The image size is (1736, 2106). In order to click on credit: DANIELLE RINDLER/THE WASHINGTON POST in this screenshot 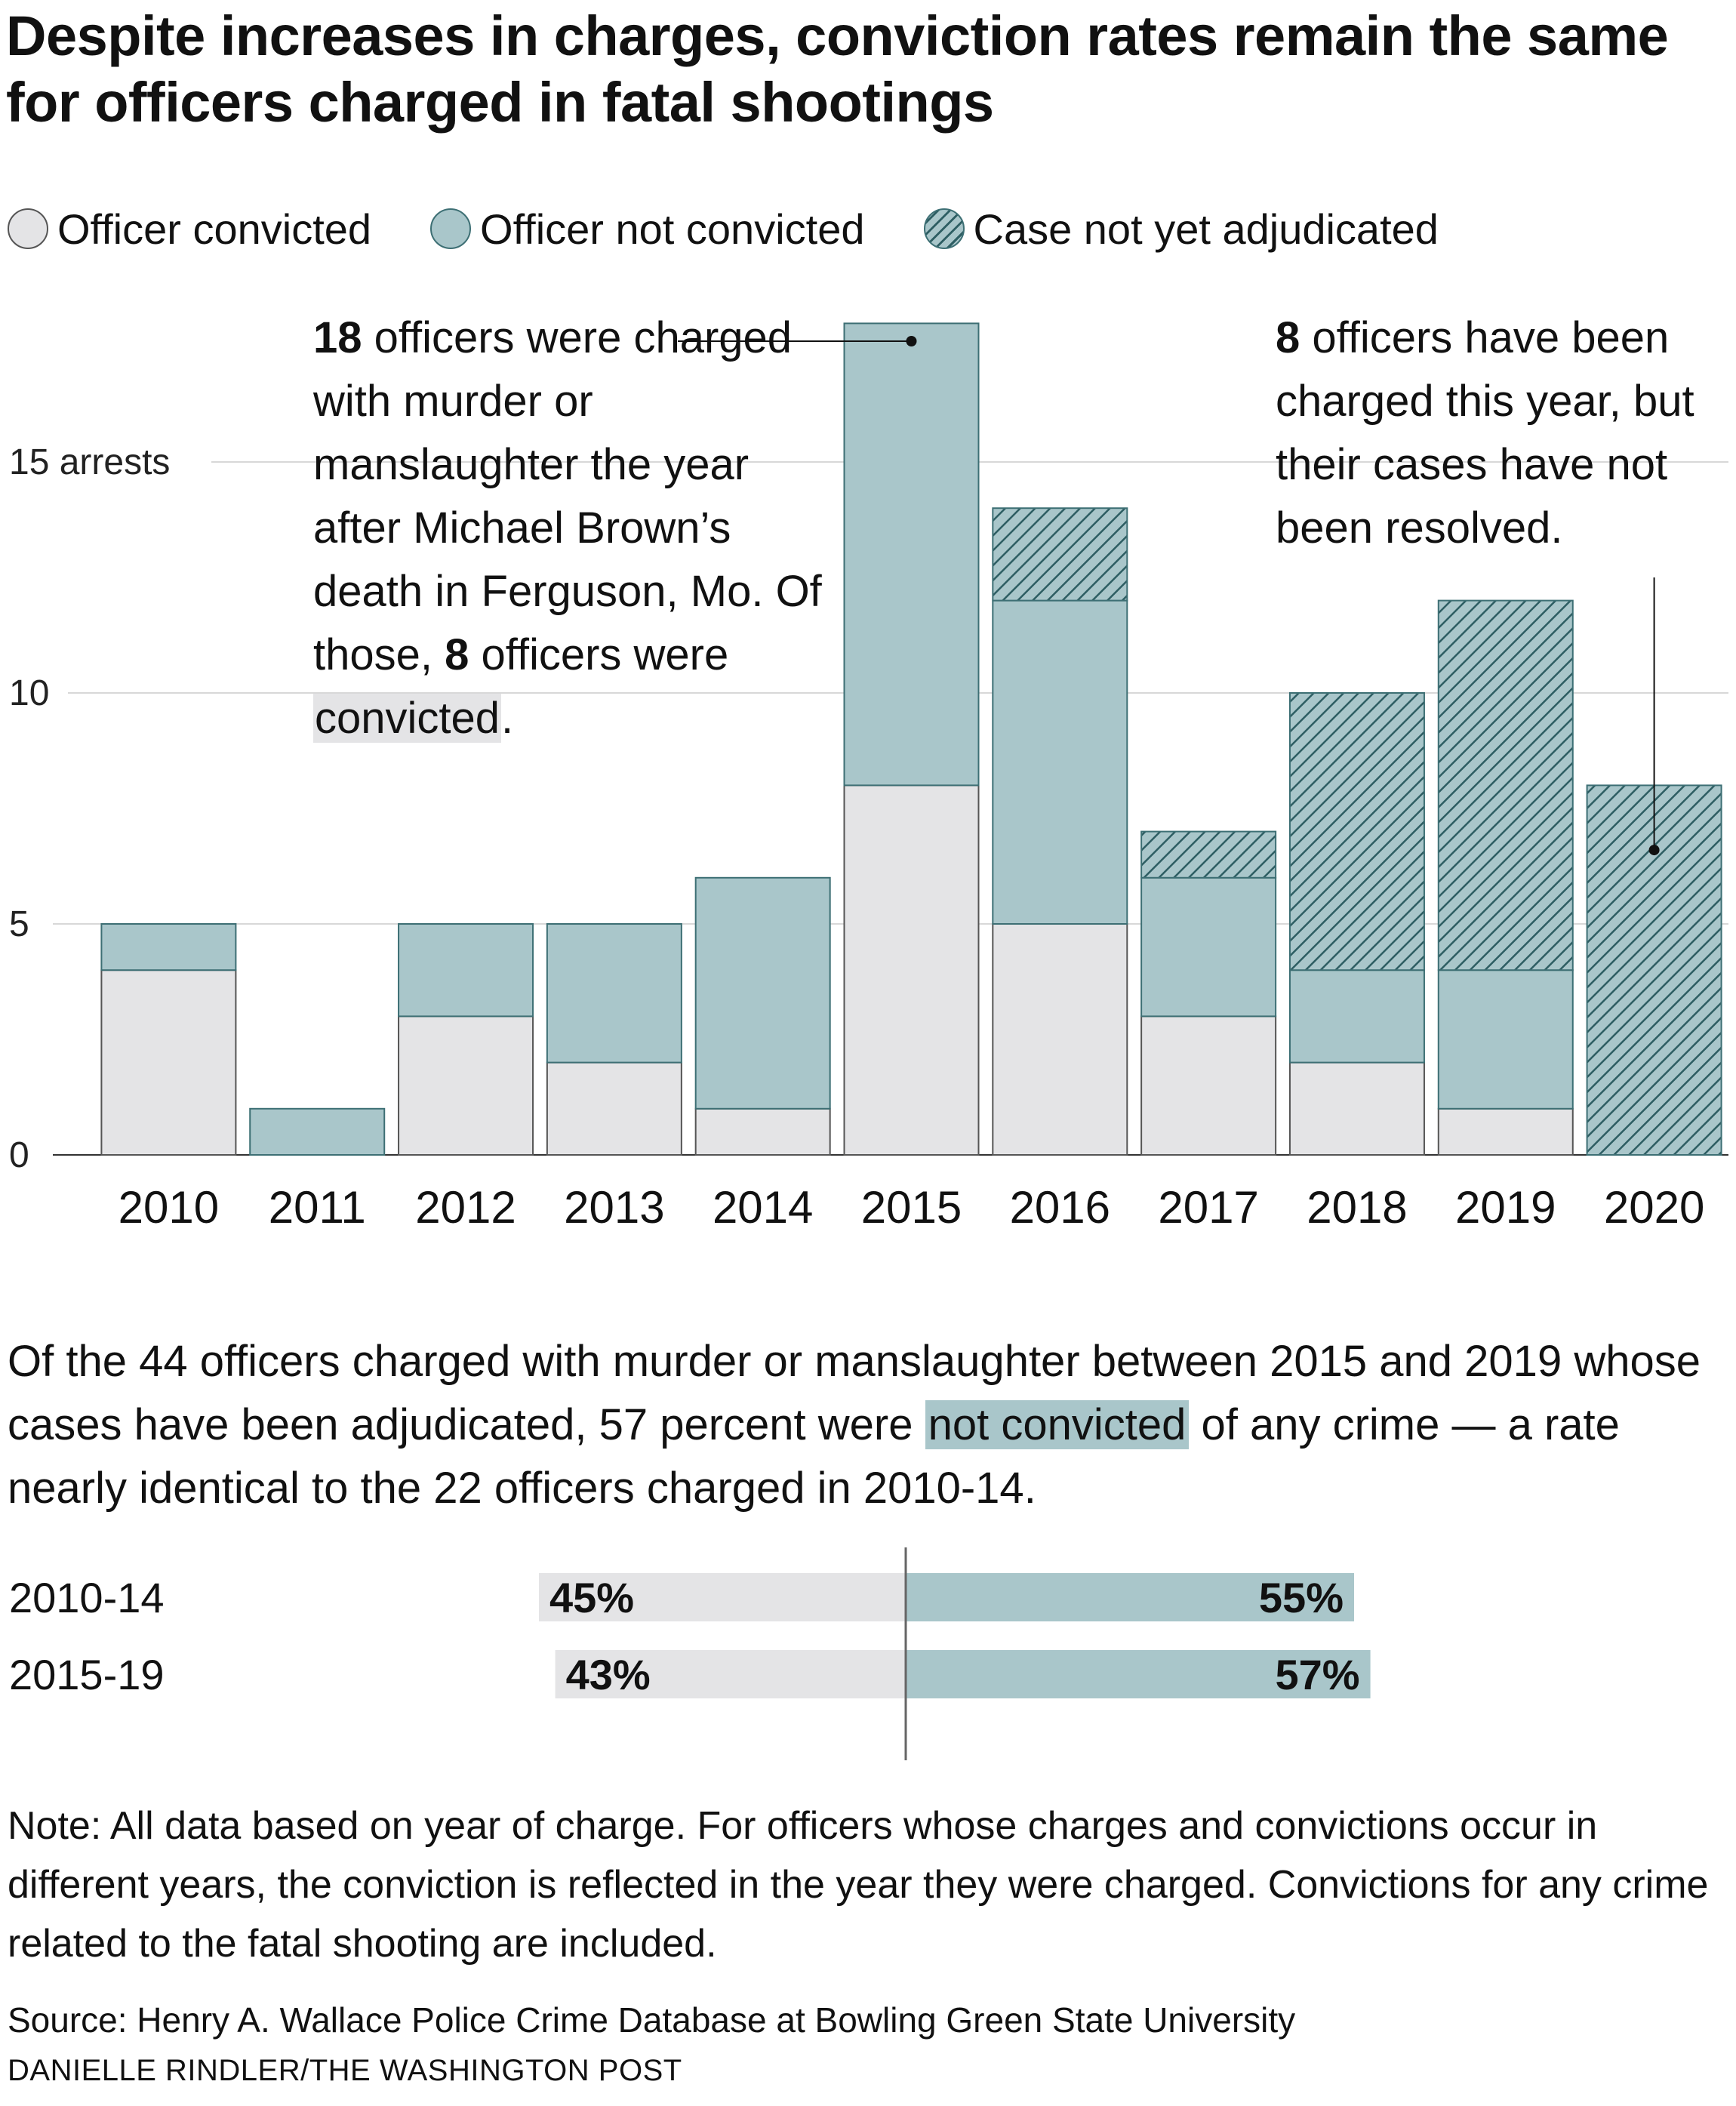, I will do `click(345, 2070)`.